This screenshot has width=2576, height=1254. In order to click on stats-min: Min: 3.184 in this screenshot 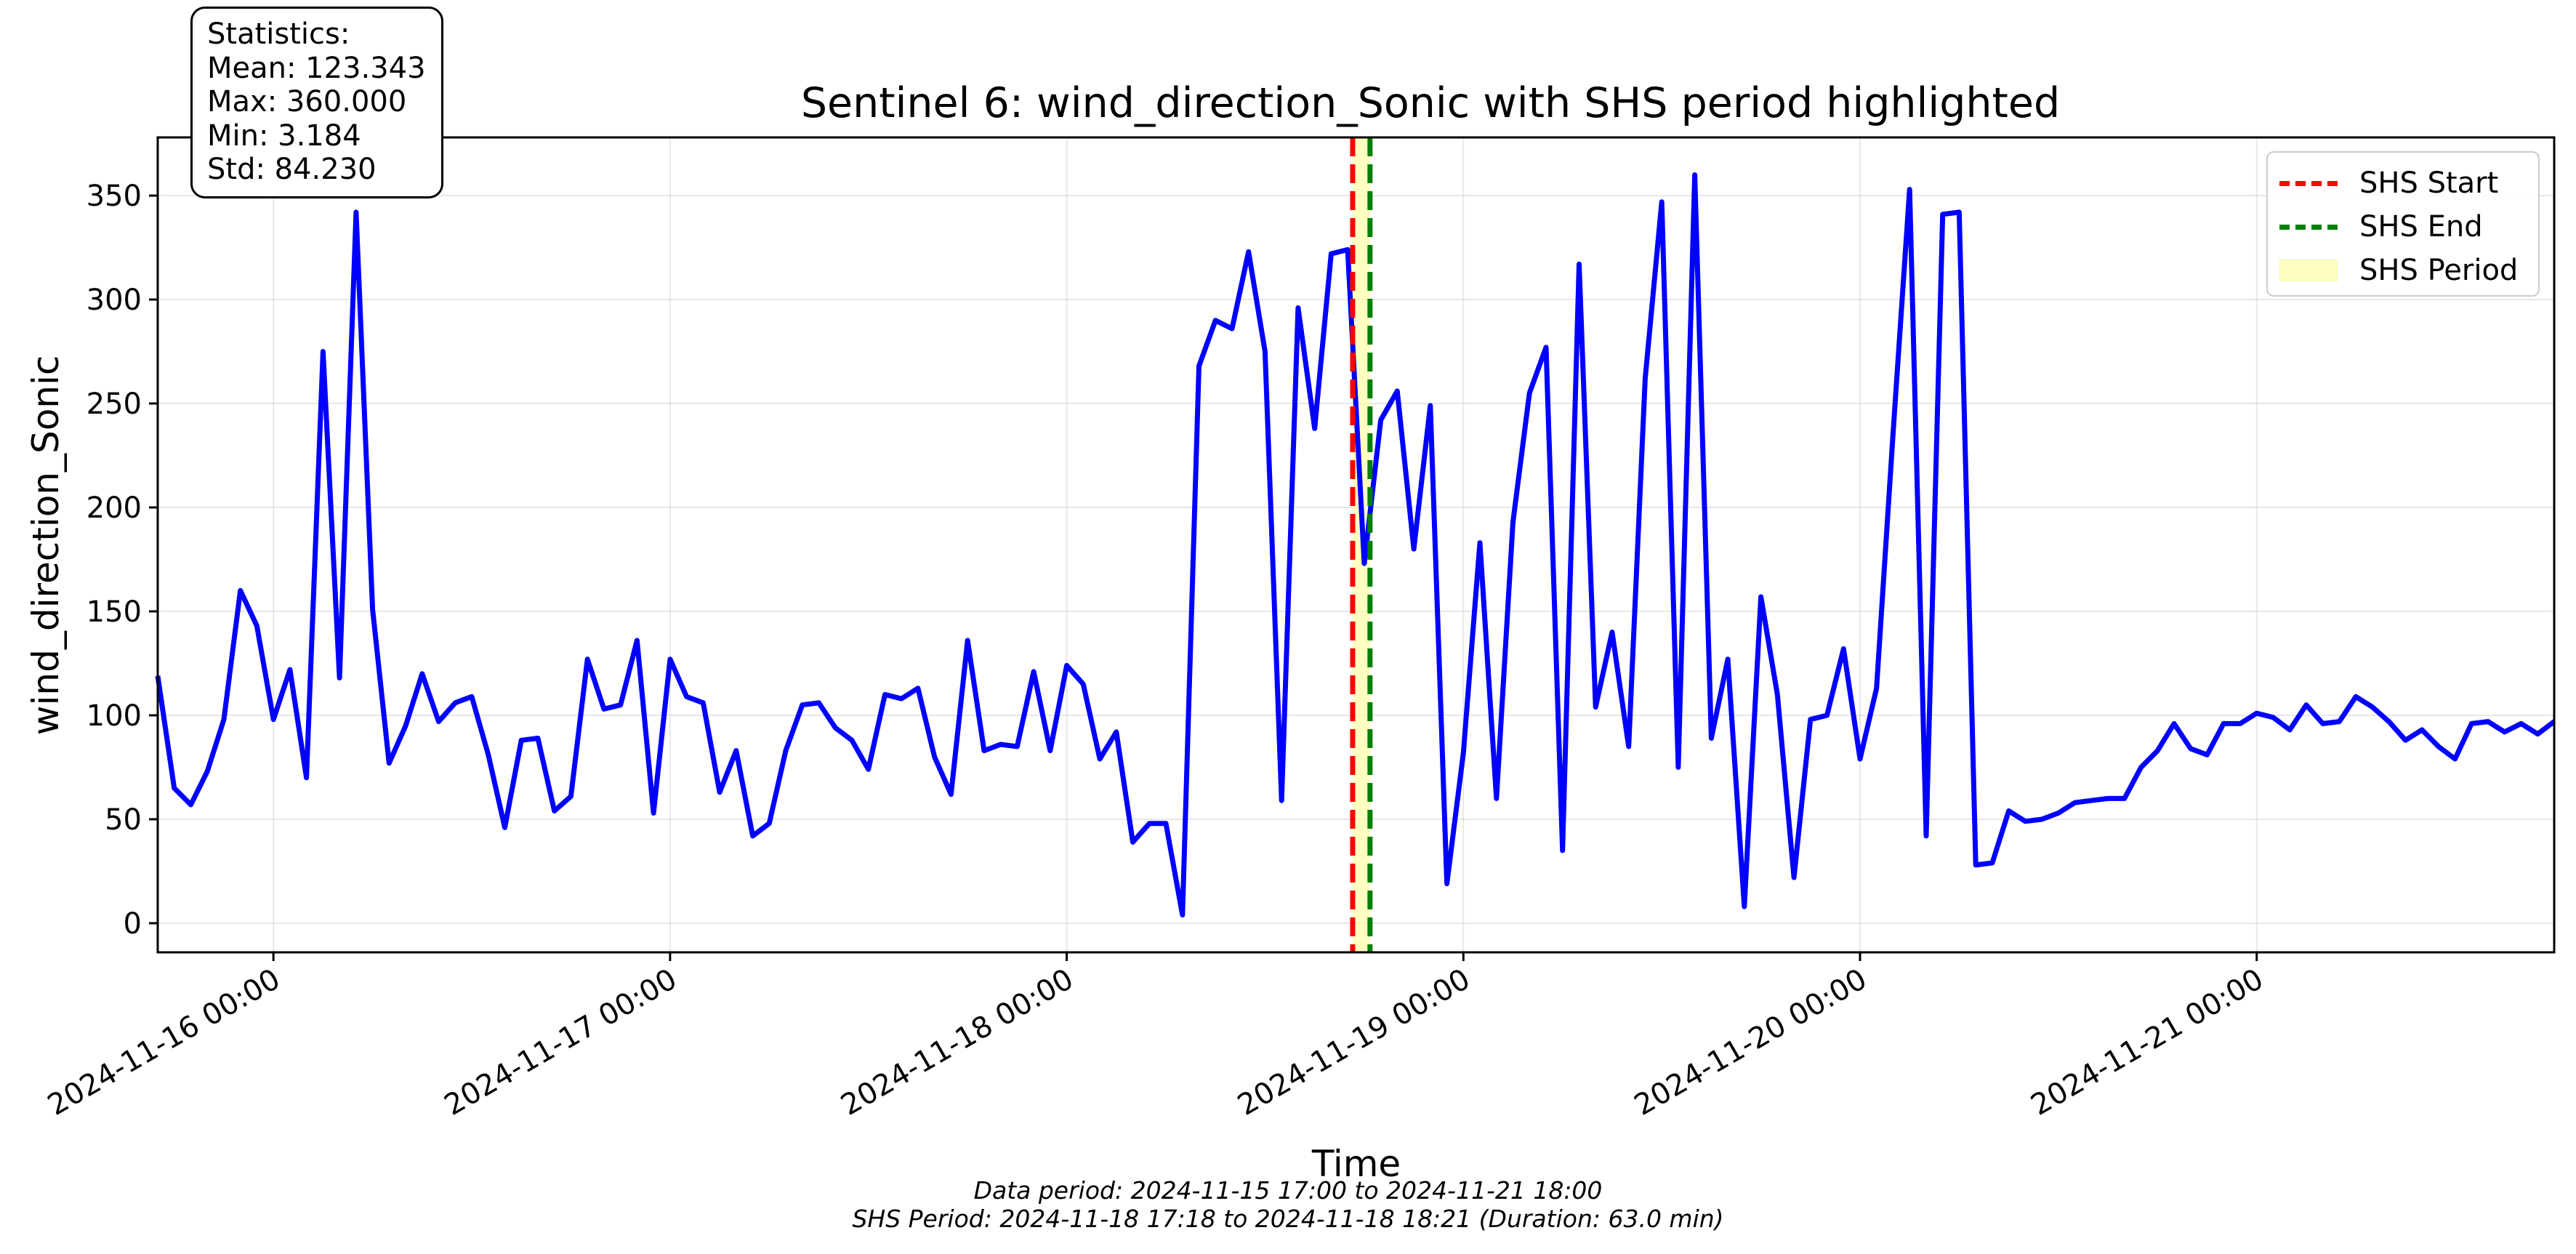, I will do `click(284, 135)`.